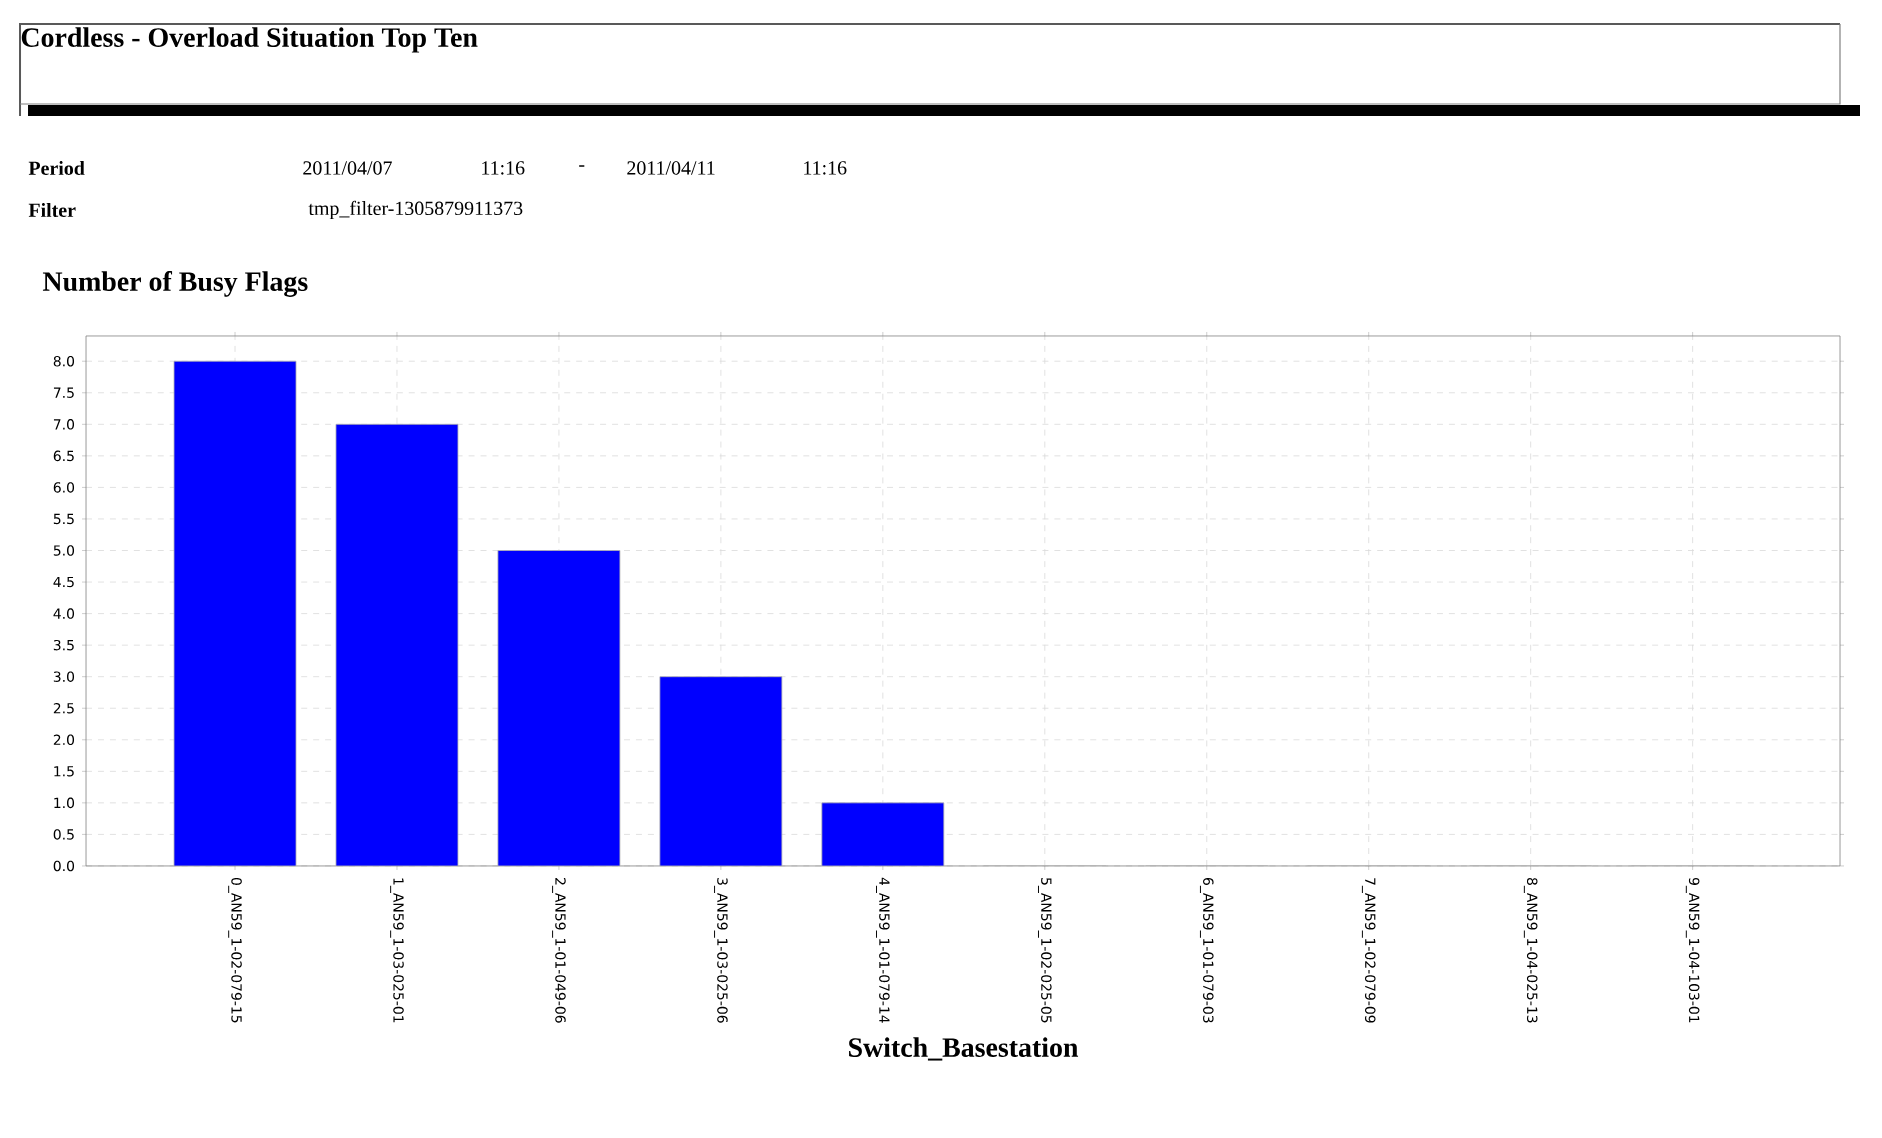  I want to click on chart-subtitle: Number of Busy Flags, so click(175, 284).